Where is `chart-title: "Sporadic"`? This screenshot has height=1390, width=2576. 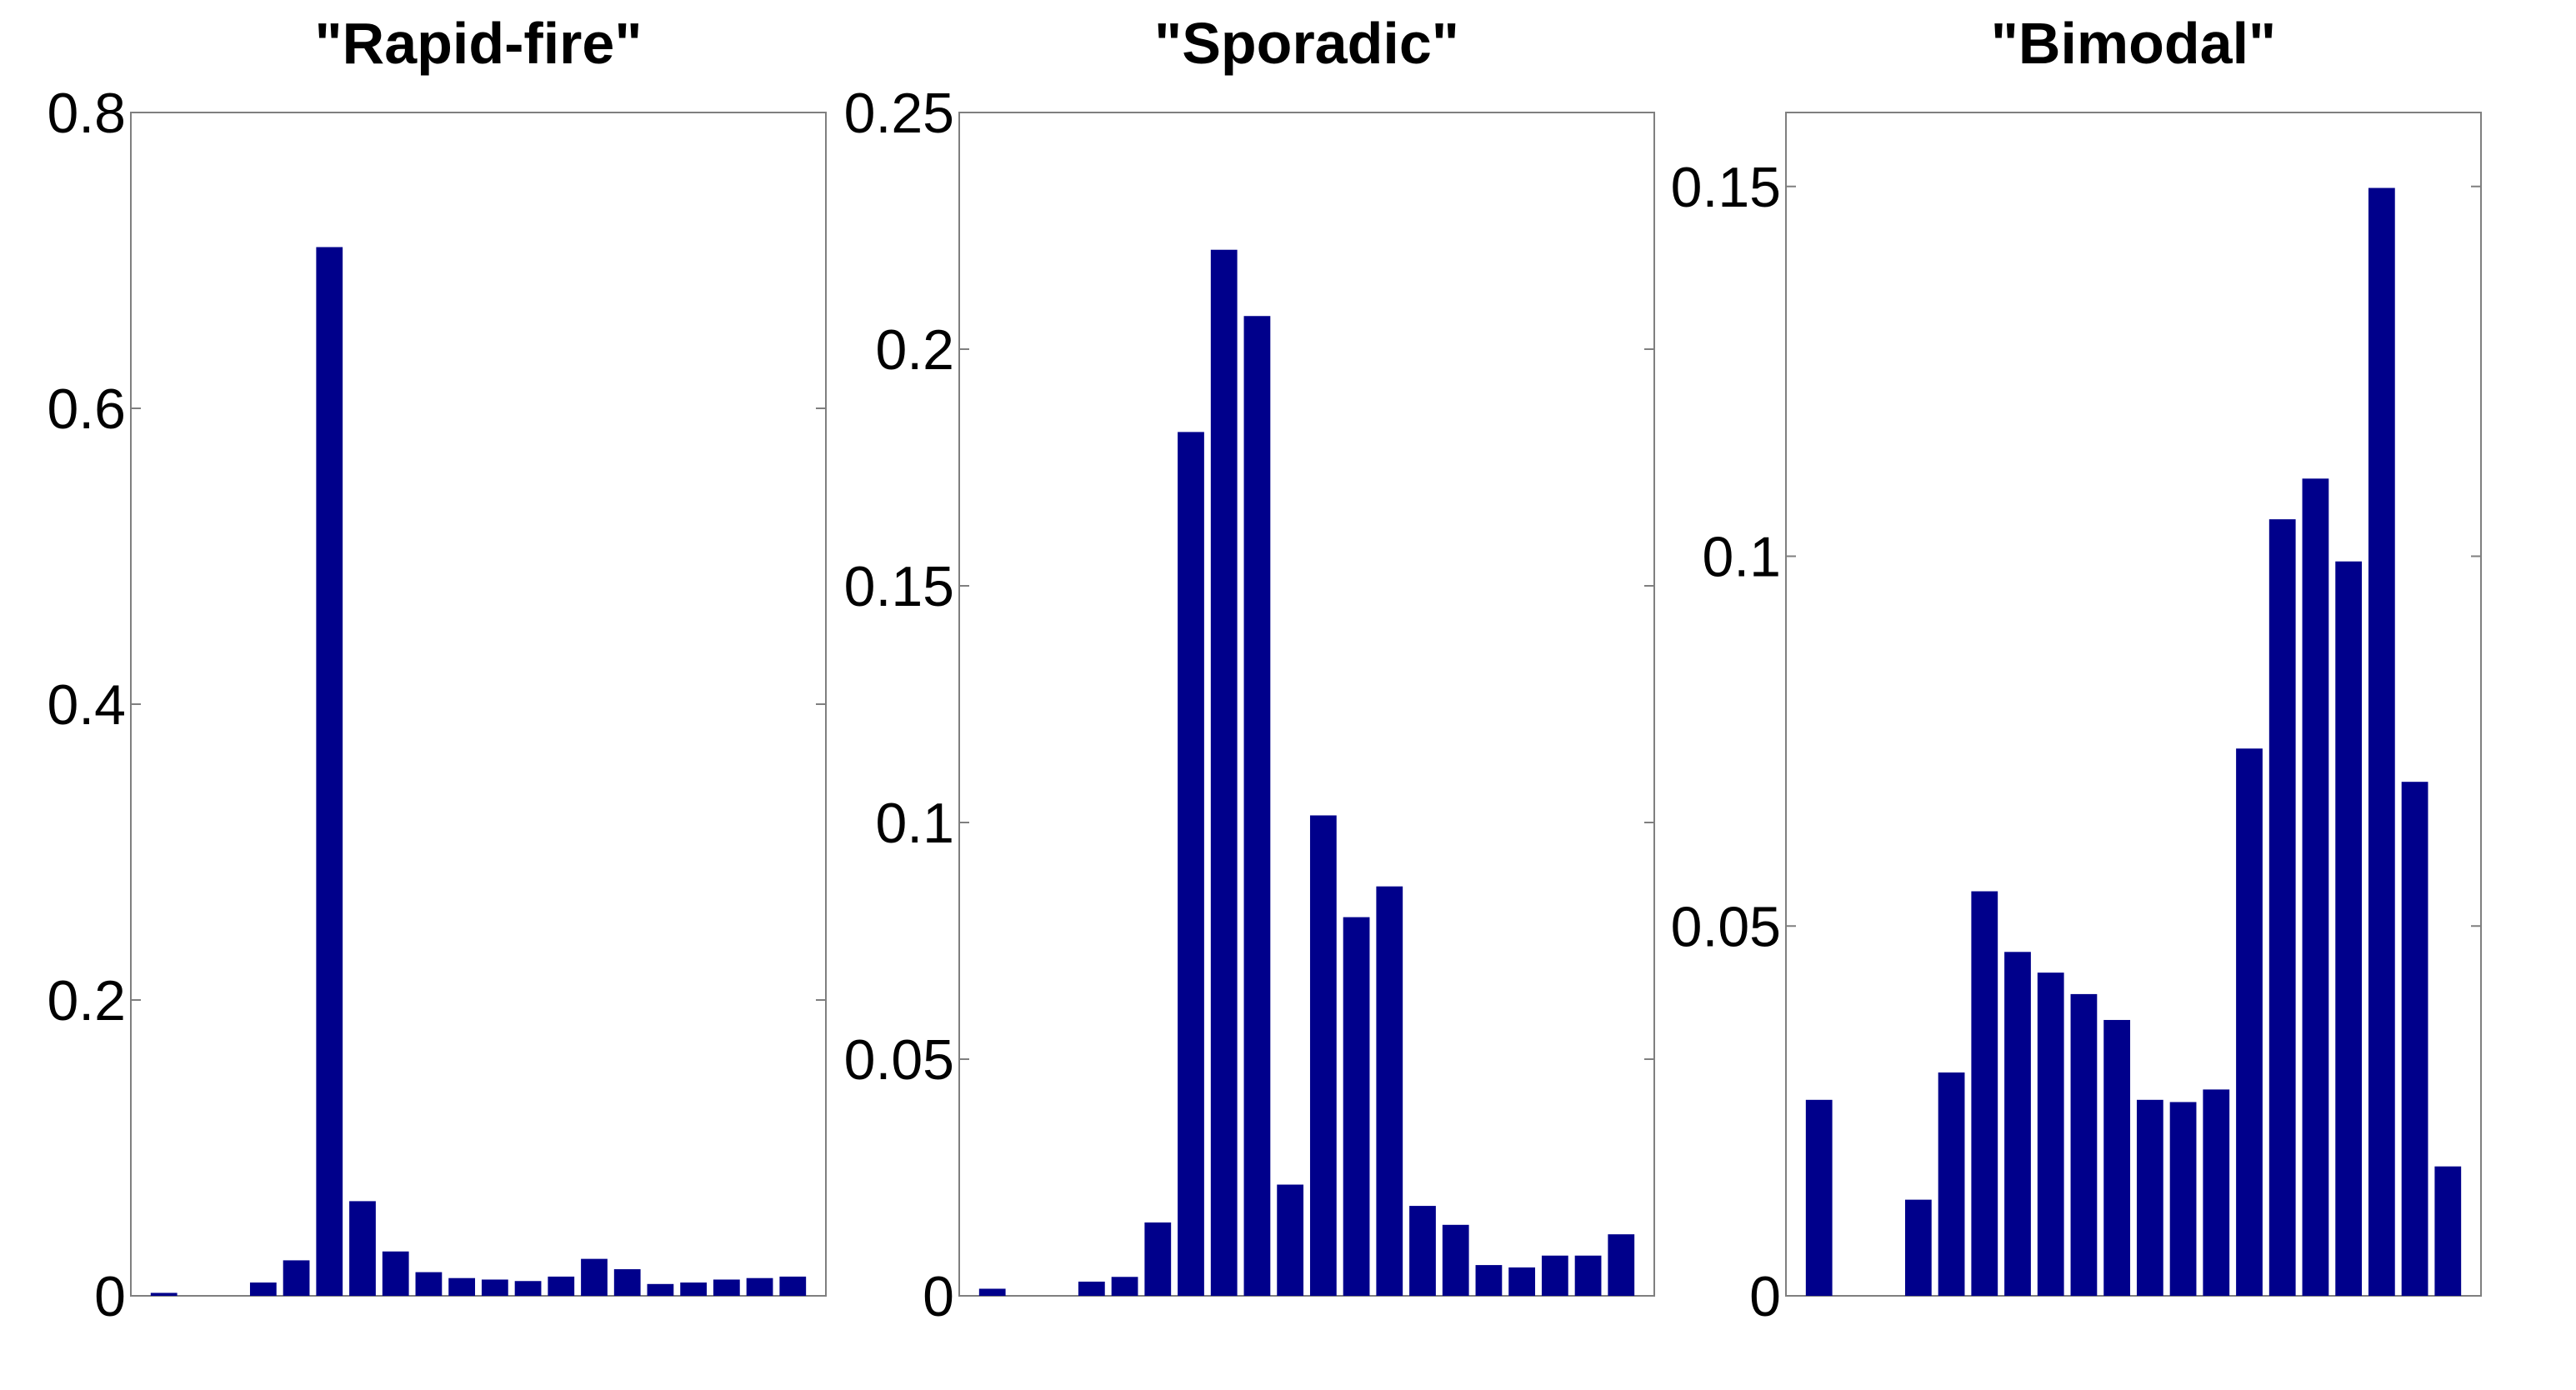 chart-title: "Sporadic" is located at coordinates (1307, 43).